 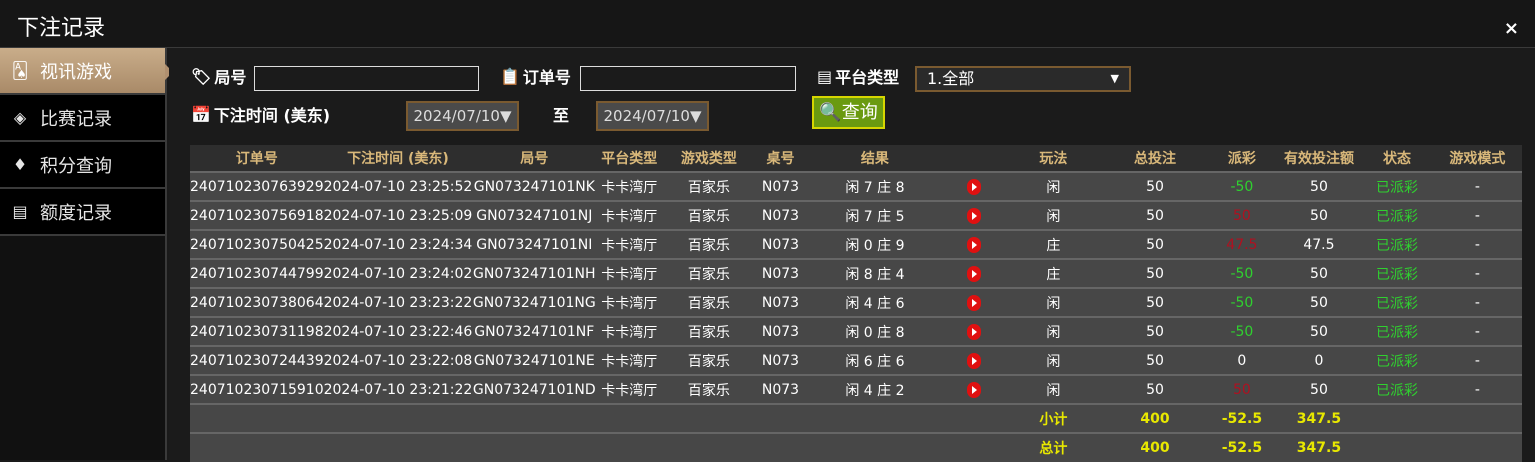 I want to click on cell: -52.5, so click(x=1242, y=418).